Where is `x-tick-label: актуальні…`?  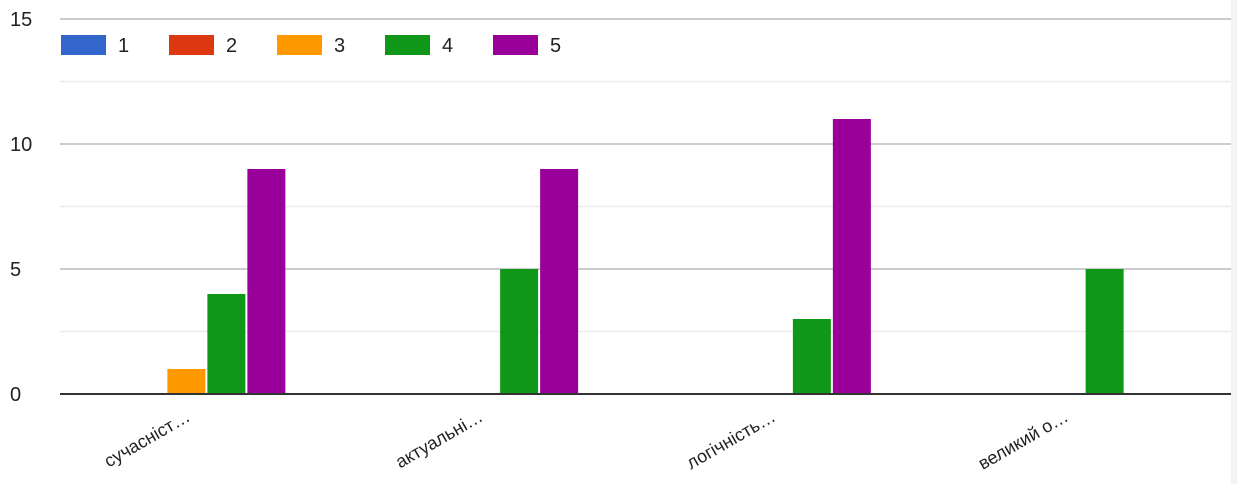
x-tick-label: актуальні… is located at coordinates (439, 439).